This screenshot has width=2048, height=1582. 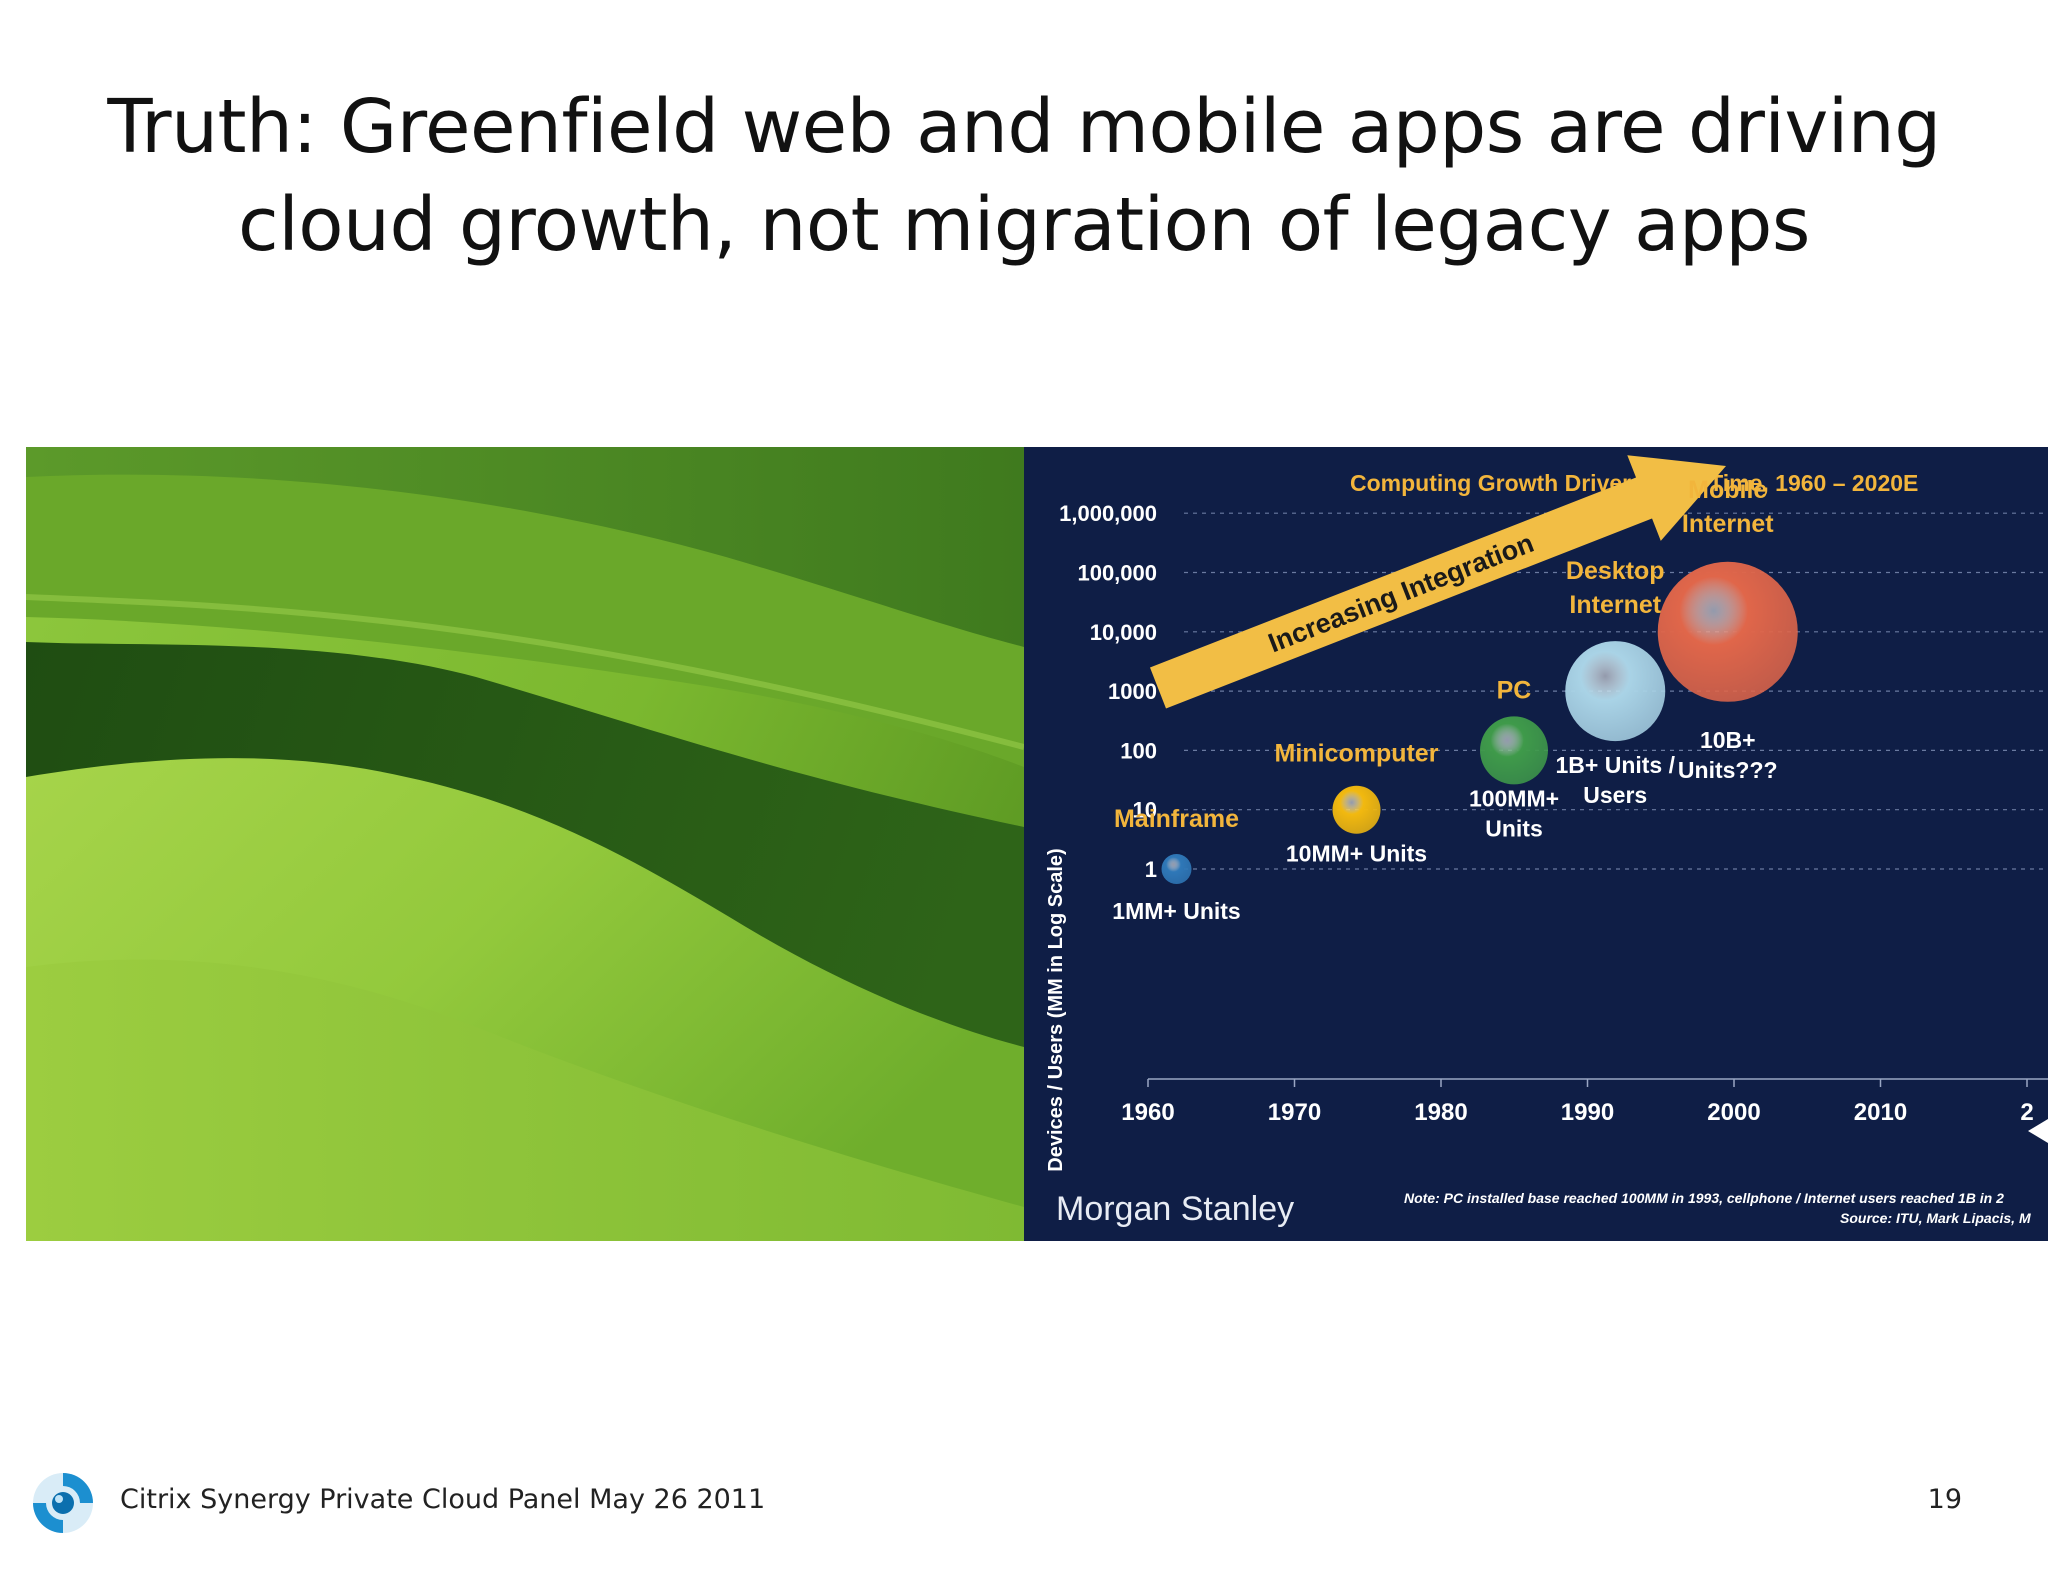 I want to click on data-point-group: Mobile Internet 10B+ Units???, so click(x=1727, y=629).